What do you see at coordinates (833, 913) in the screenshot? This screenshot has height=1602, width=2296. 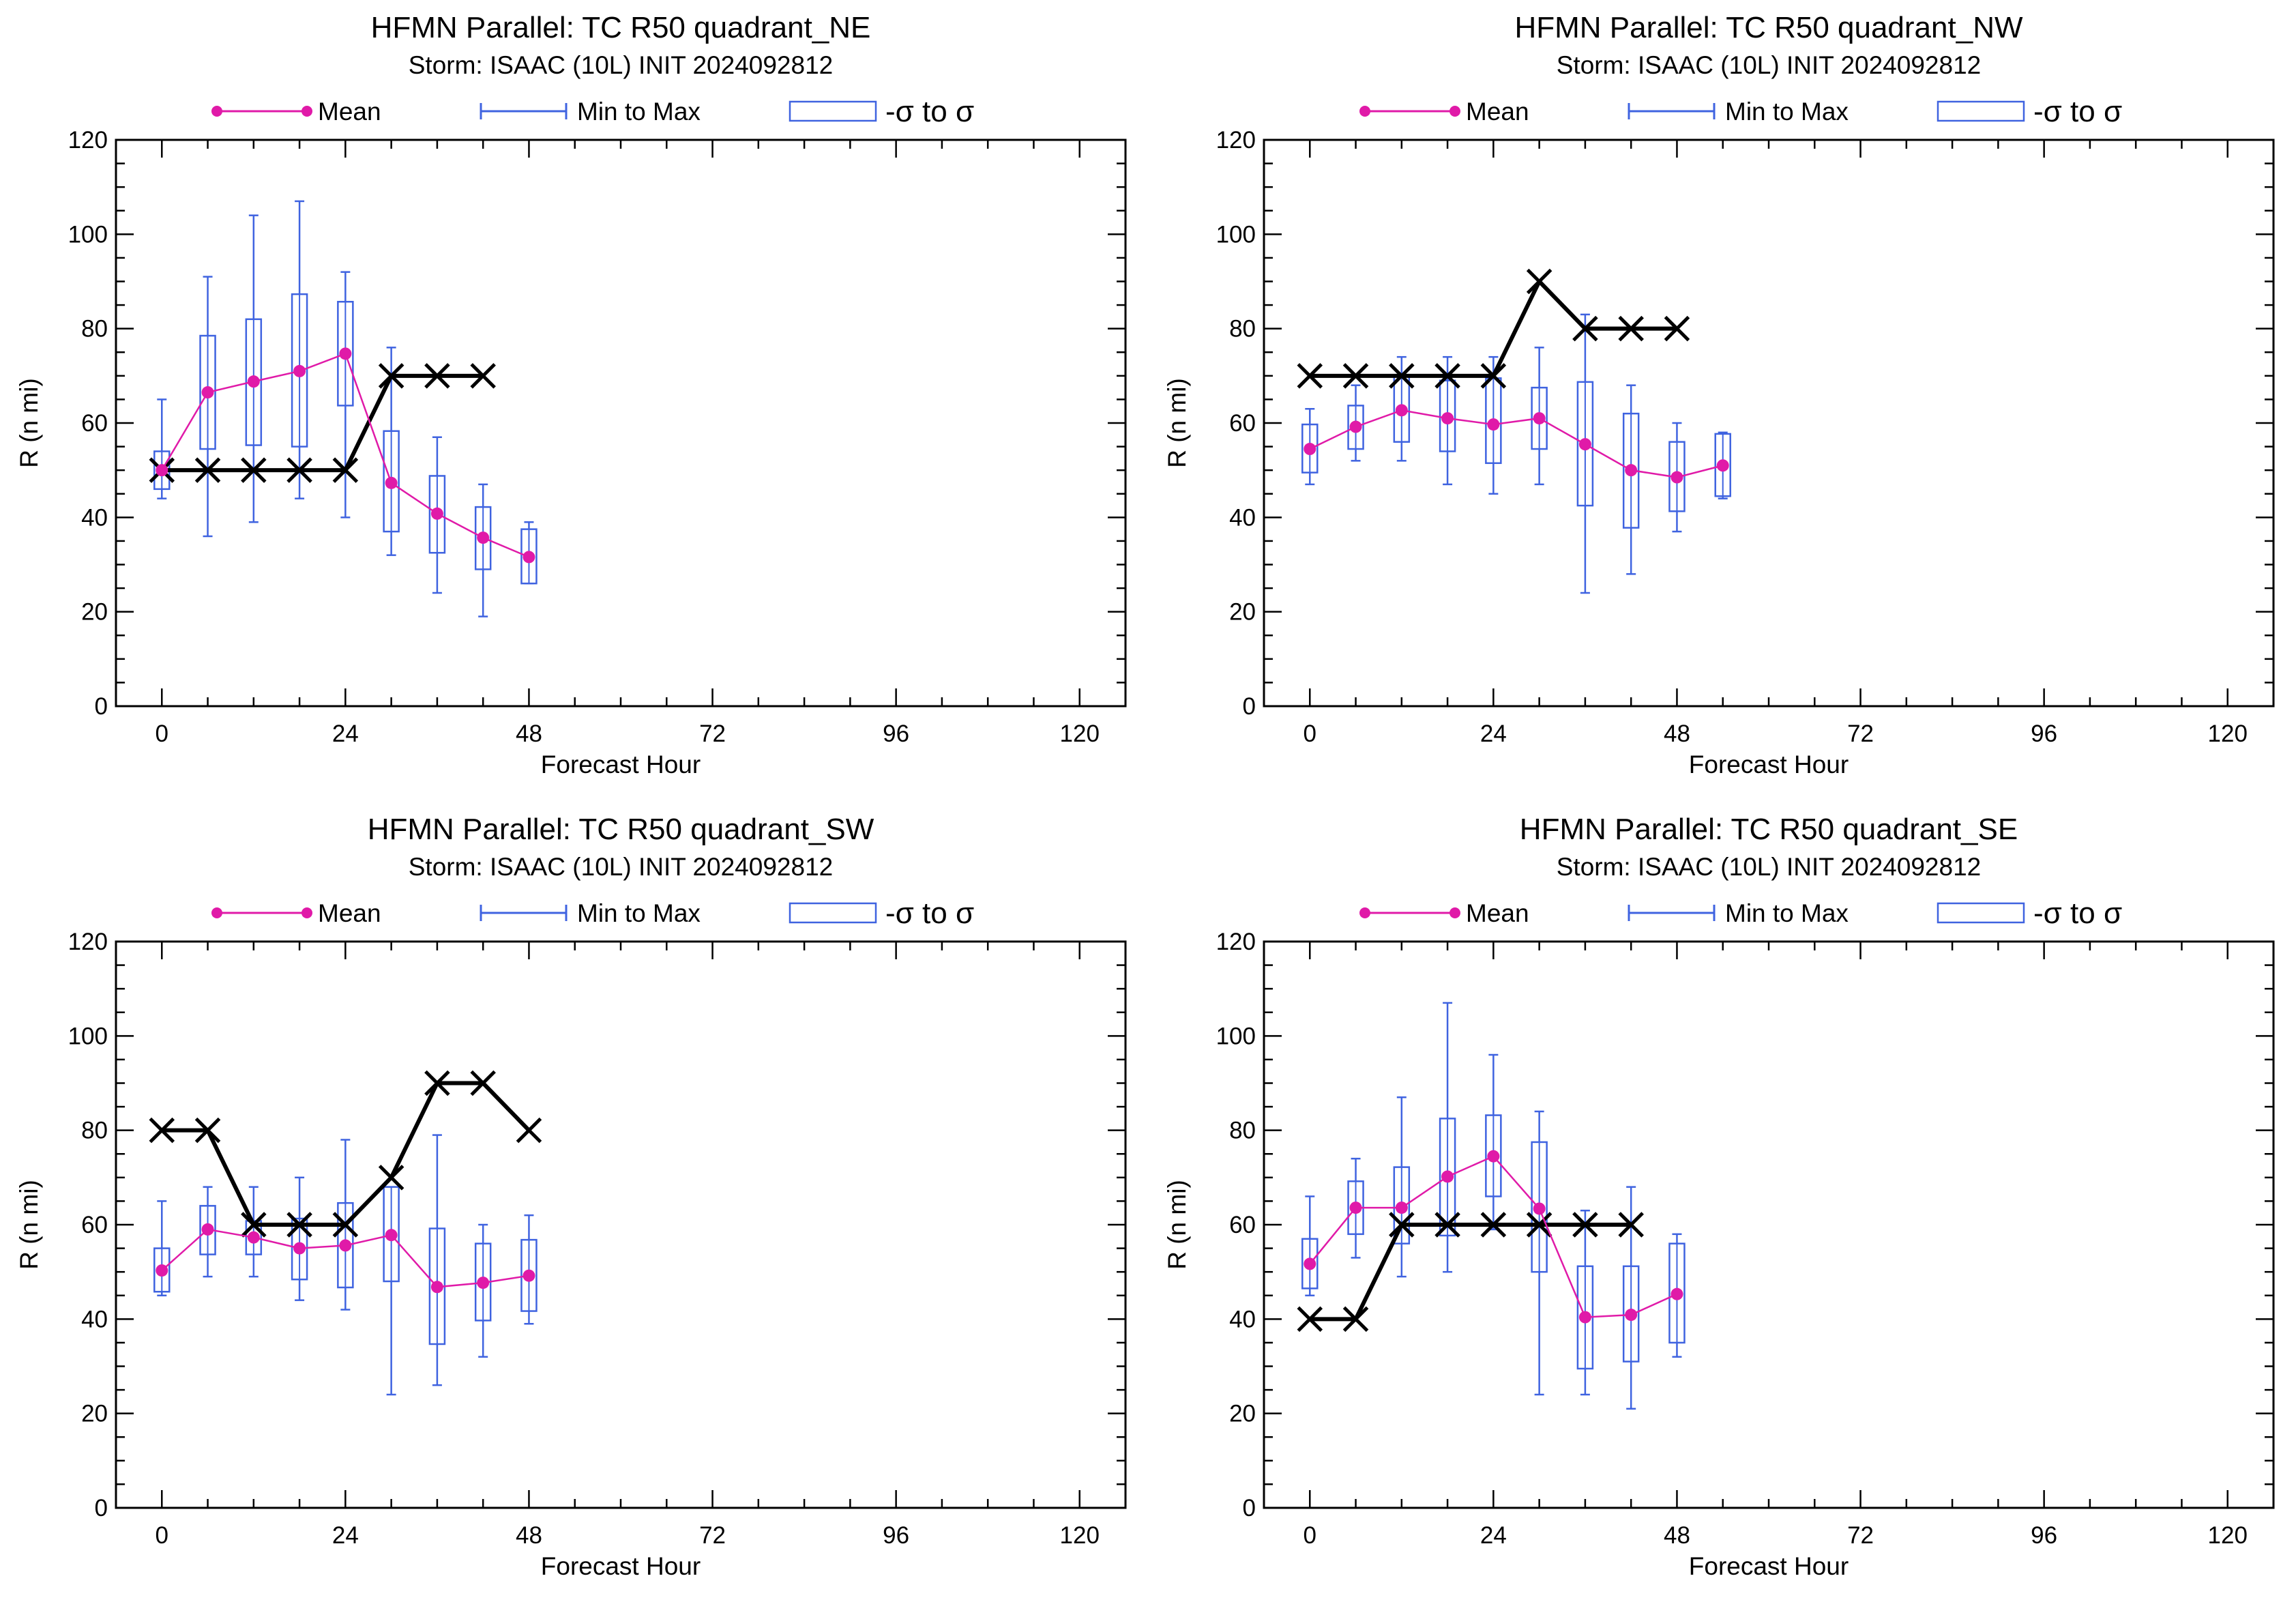 I see `legend-sigma-box` at bounding box center [833, 913].